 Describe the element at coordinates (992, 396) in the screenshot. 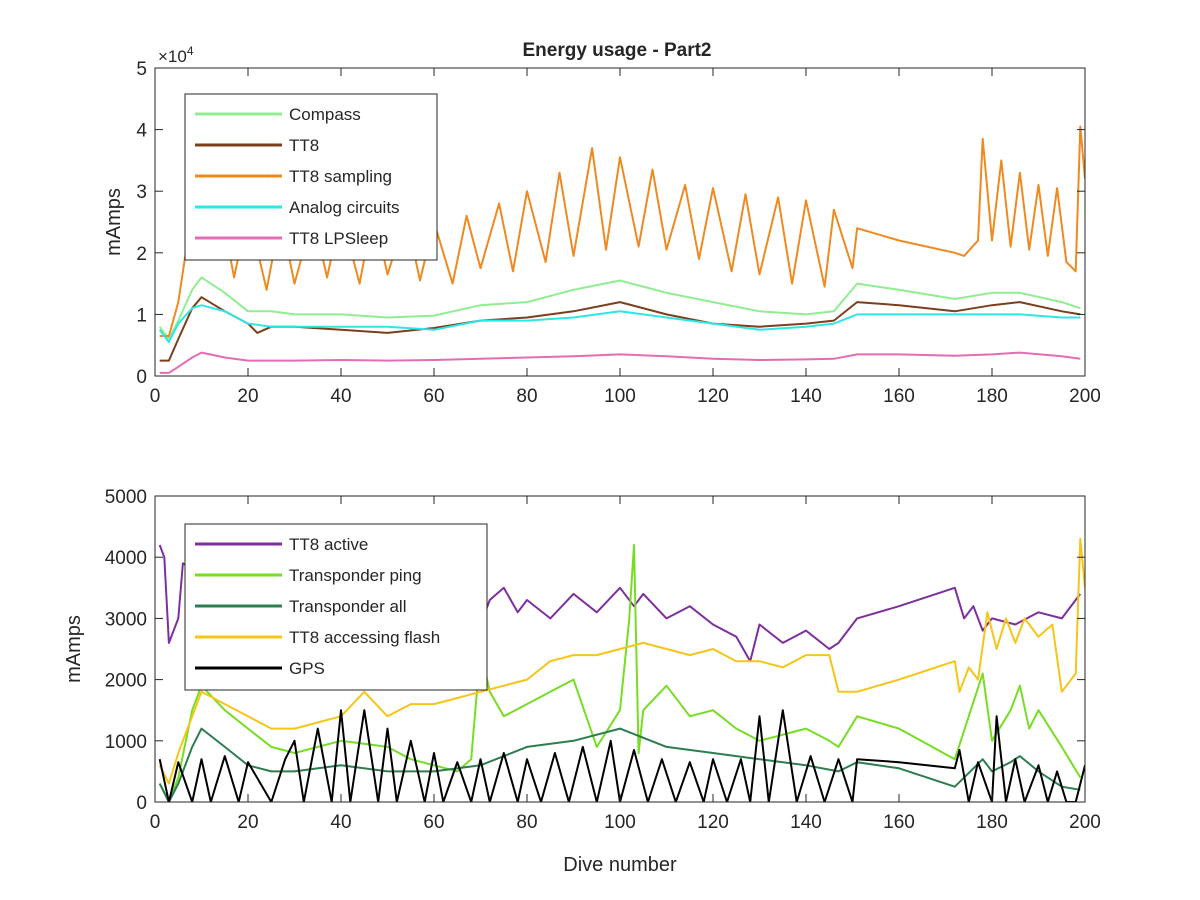

I see `top-x-tick-label: 180` at that location.